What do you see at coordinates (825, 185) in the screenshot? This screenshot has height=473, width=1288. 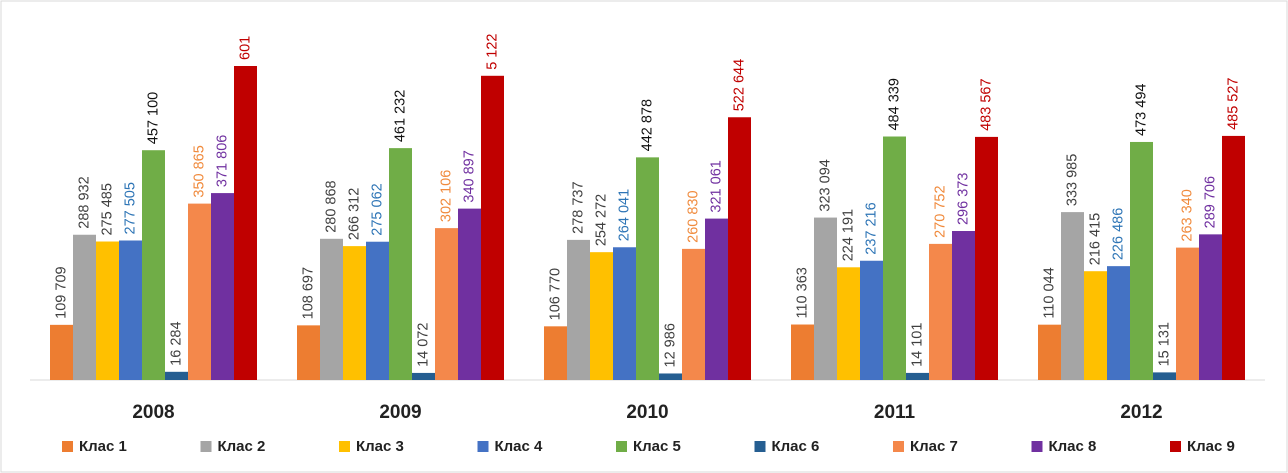 I see `data-label: 323 094` at bounding box center [825, 185].